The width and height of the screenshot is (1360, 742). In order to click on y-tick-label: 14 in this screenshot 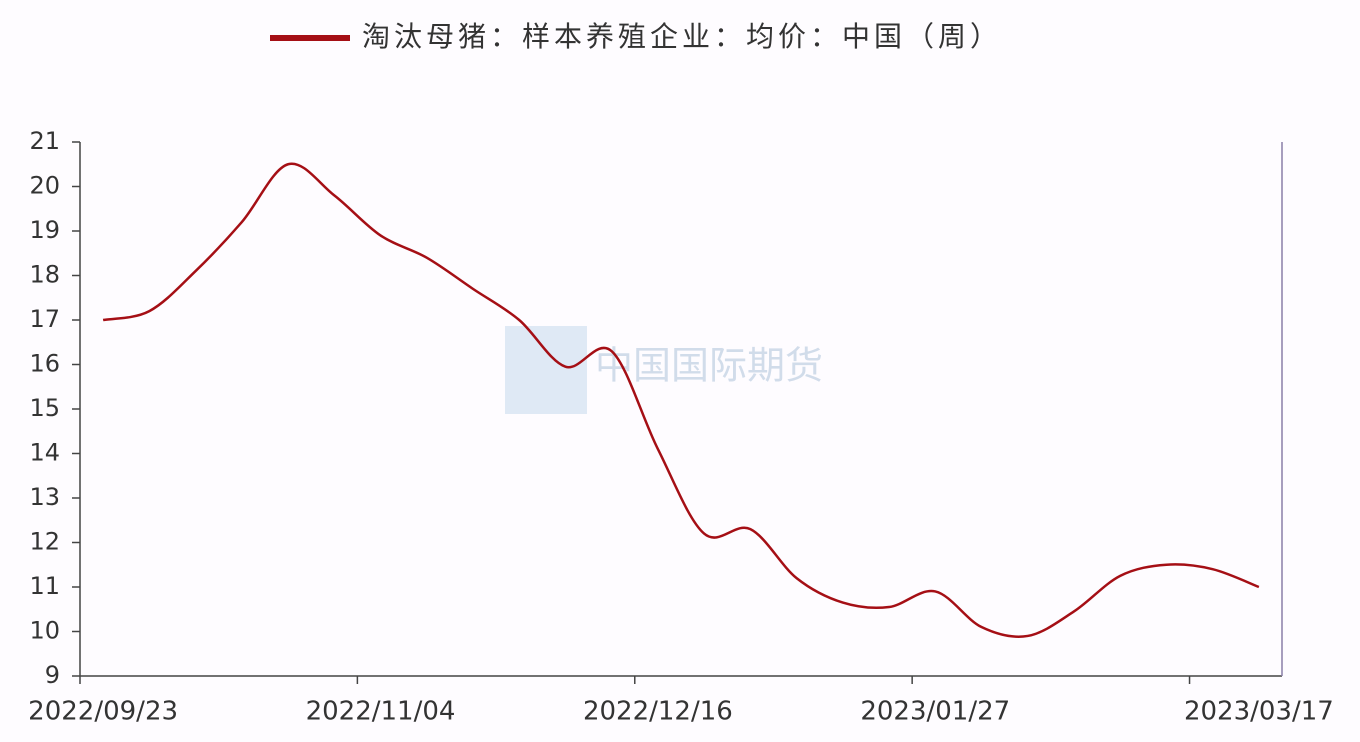, I will do `click(44, 453)`.